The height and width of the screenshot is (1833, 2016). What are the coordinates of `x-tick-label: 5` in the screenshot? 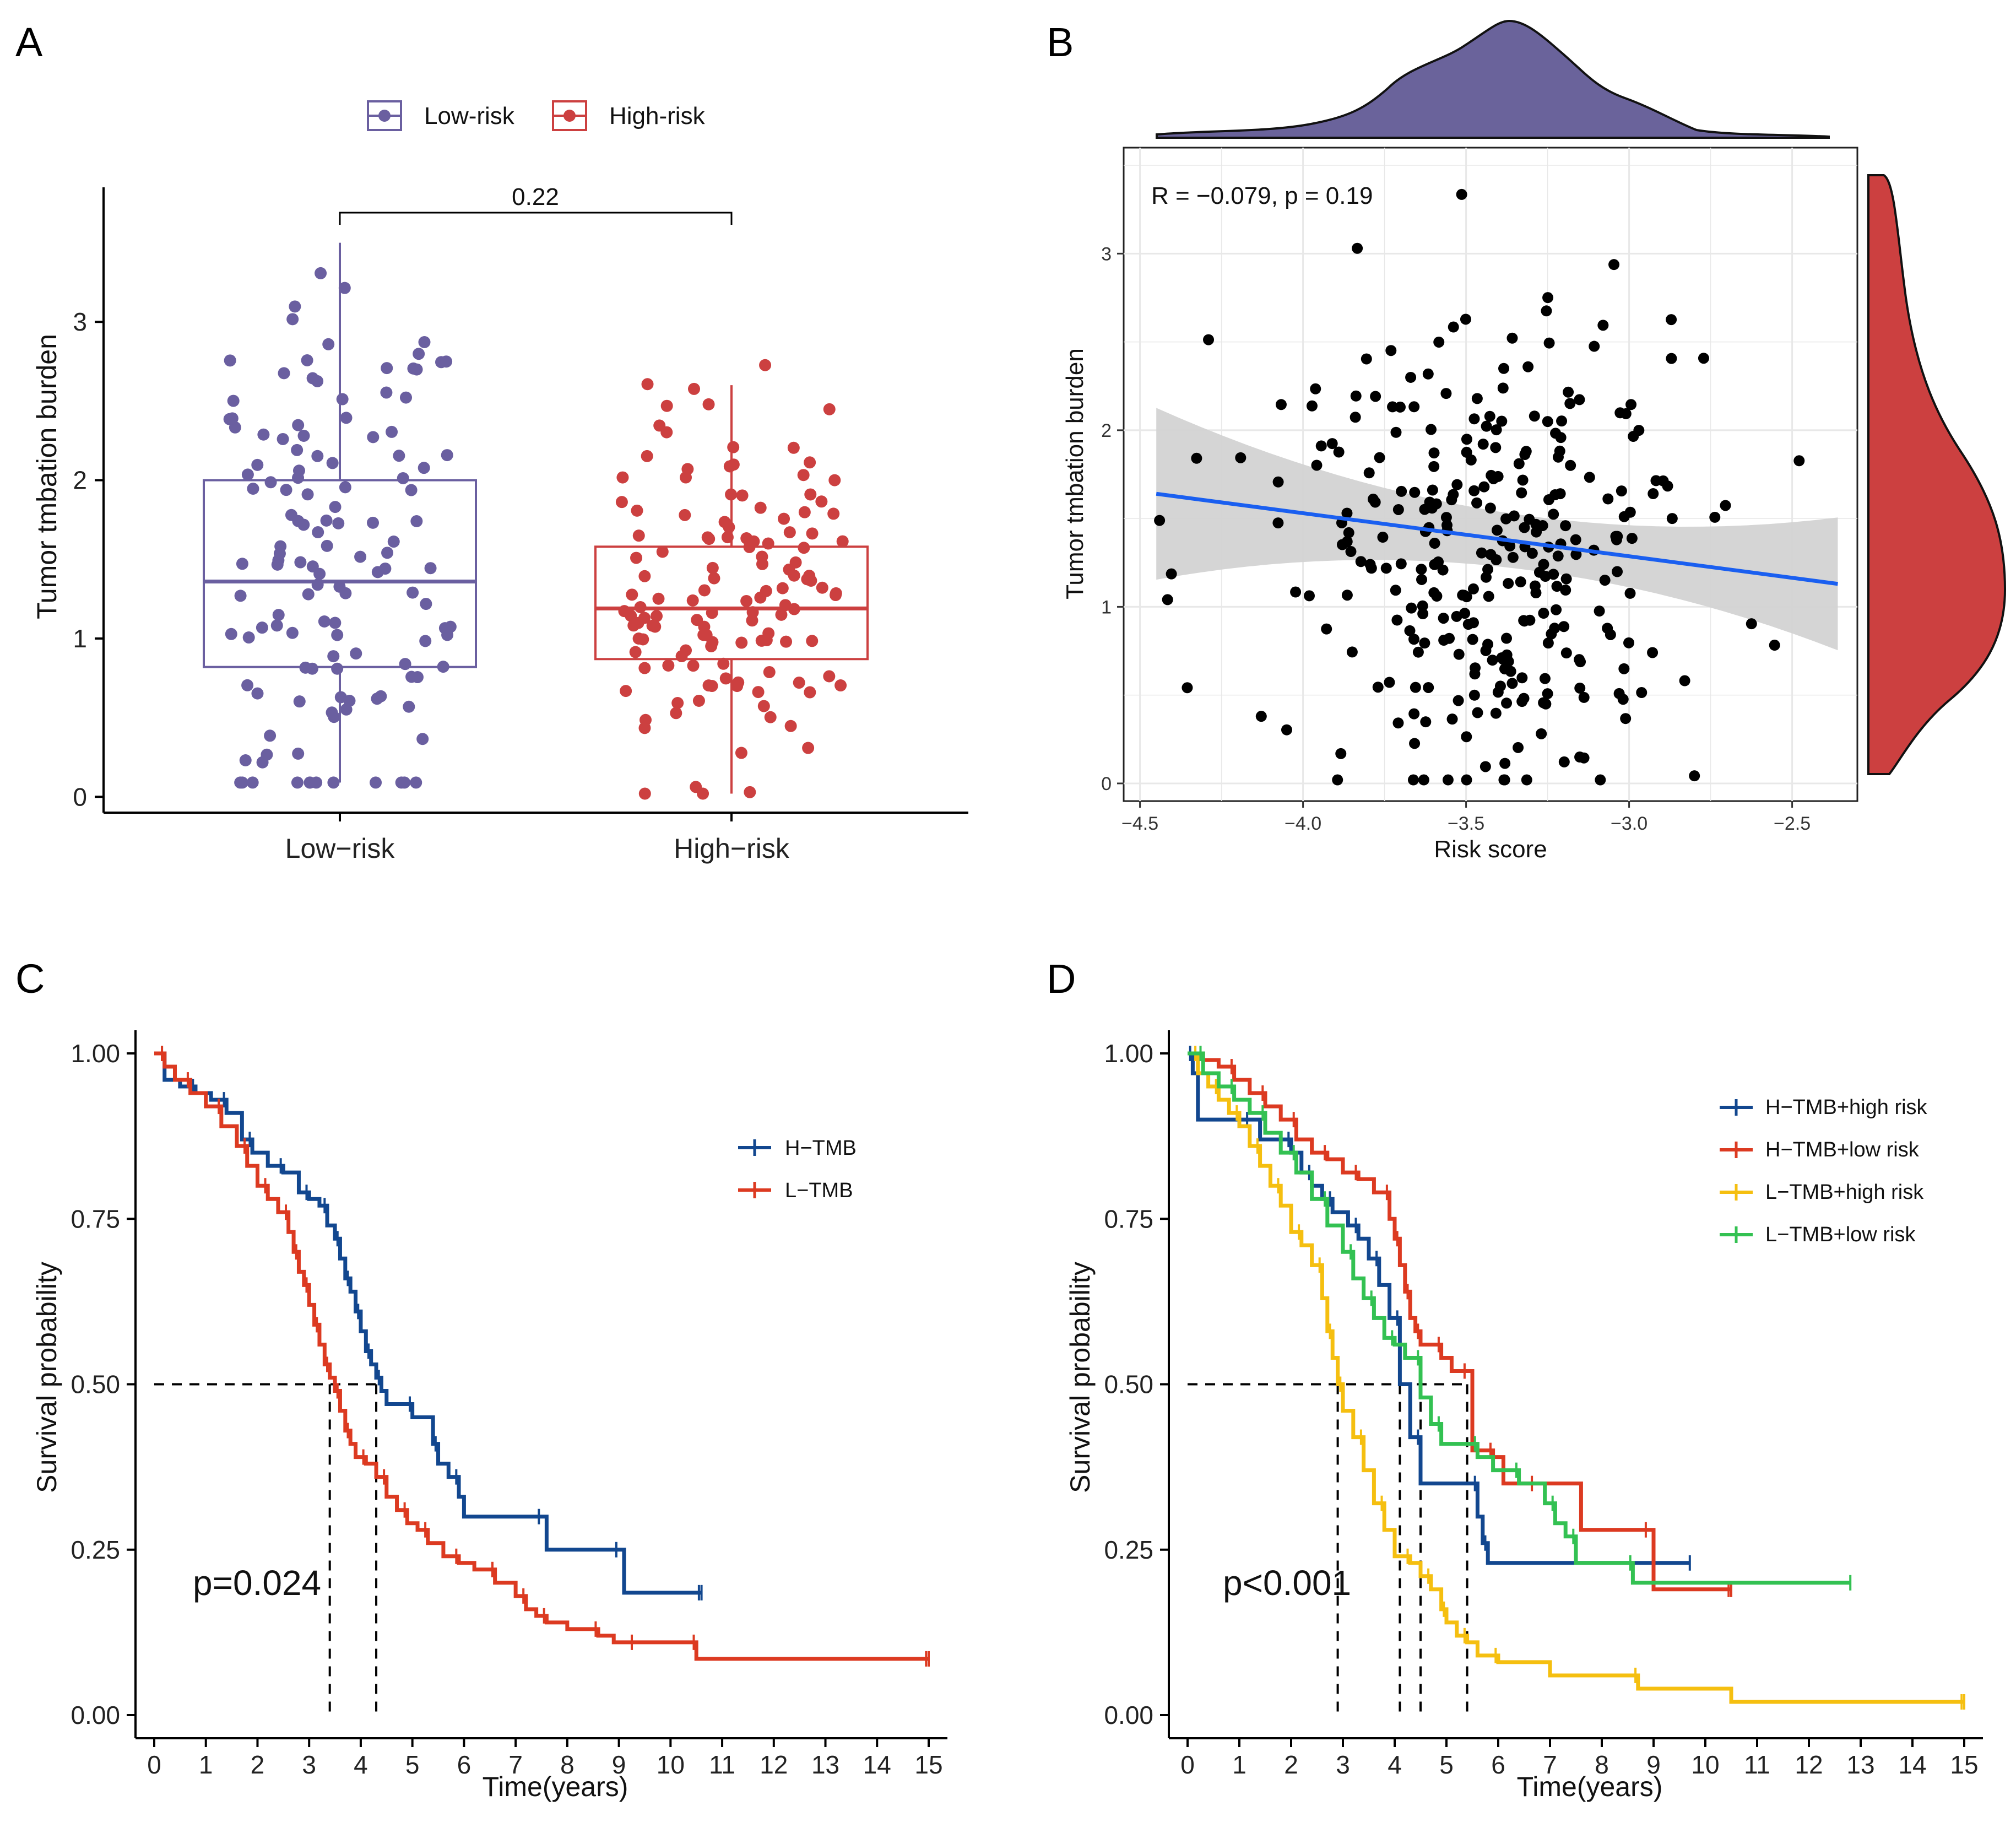 It's located at (1447, 1764).